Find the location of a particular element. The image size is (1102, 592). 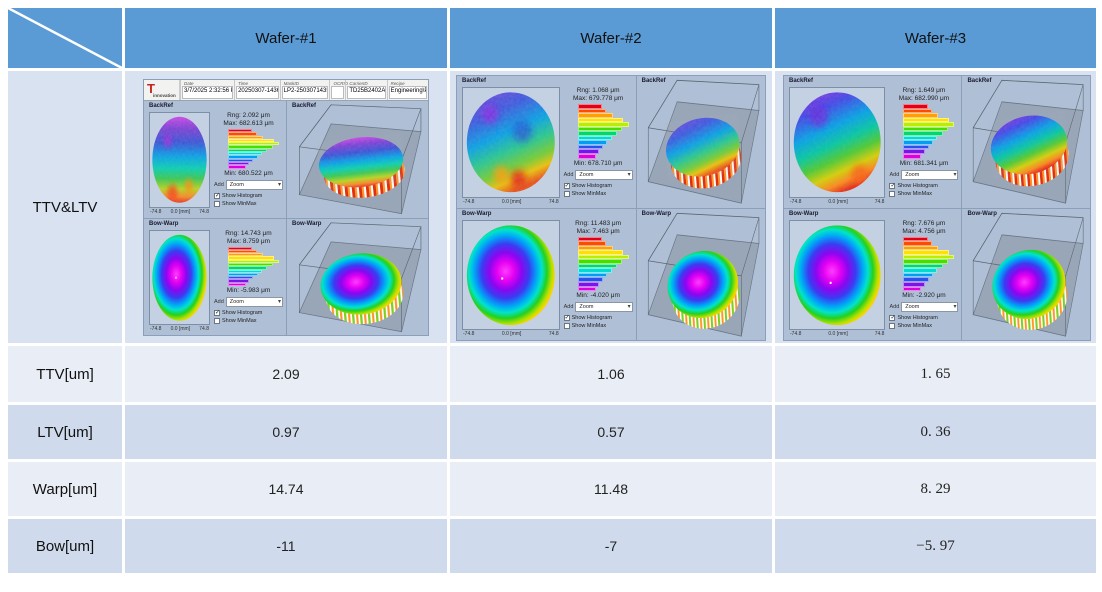

range-value: Rng: 1.068 μm is located at coordinates (598, 90).